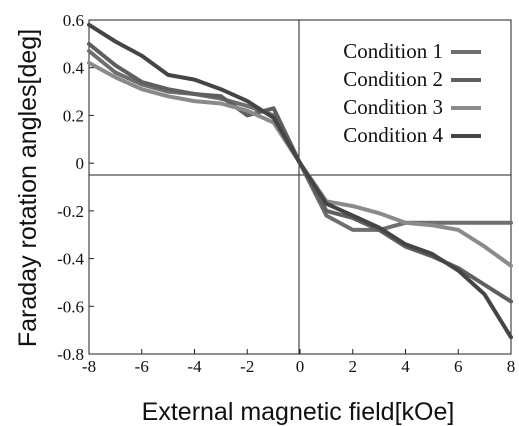  What do you see at coordinates (89, 366) in the screenshot?
I see `x-tick-label: -8` at bounding box center [89, 366].